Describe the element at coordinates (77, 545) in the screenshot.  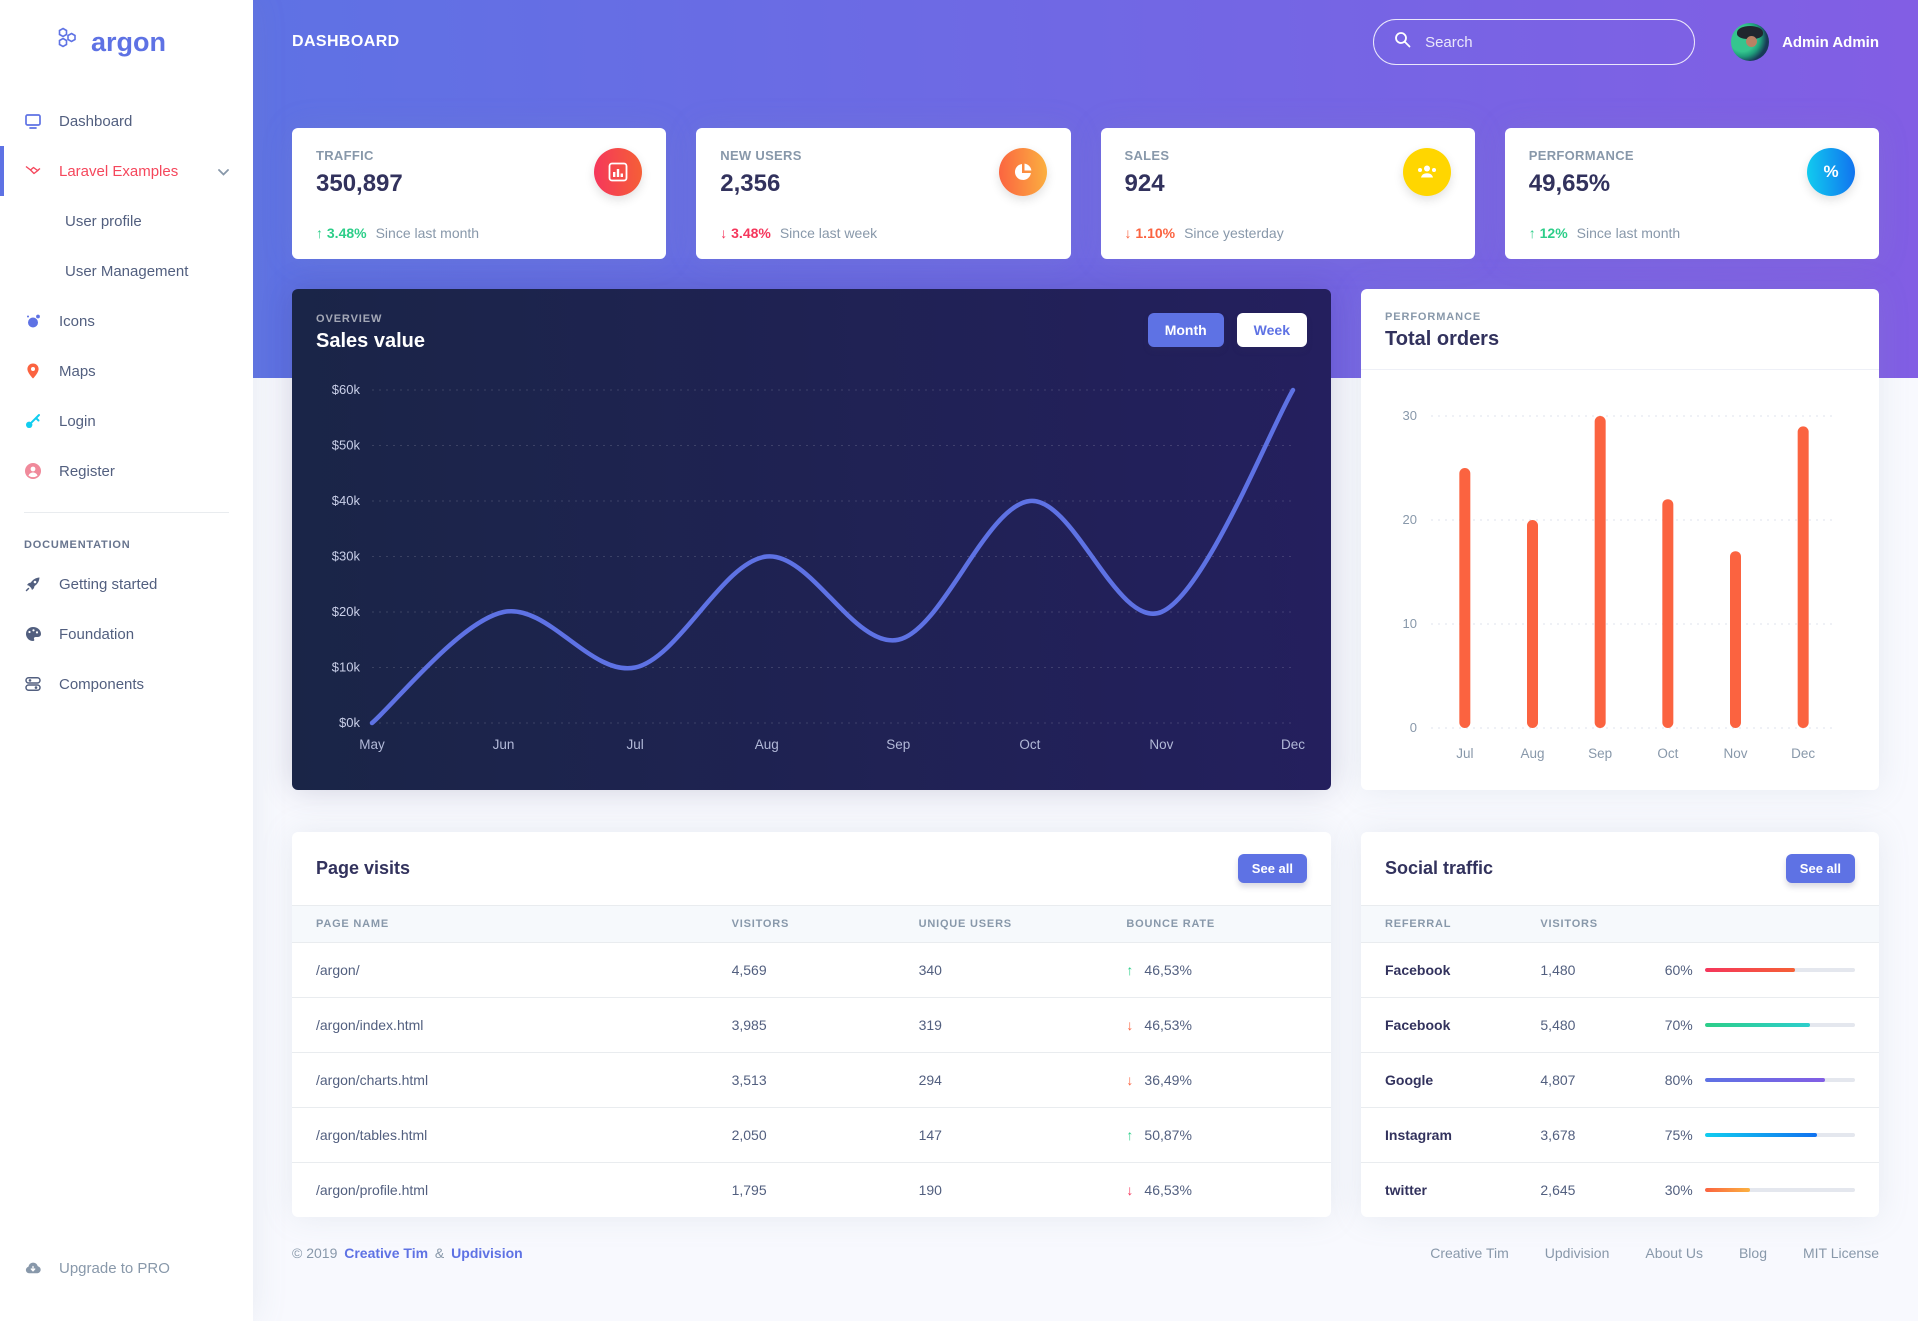
I see `sidebar-section-title: DOCUMENTATION` at that location.